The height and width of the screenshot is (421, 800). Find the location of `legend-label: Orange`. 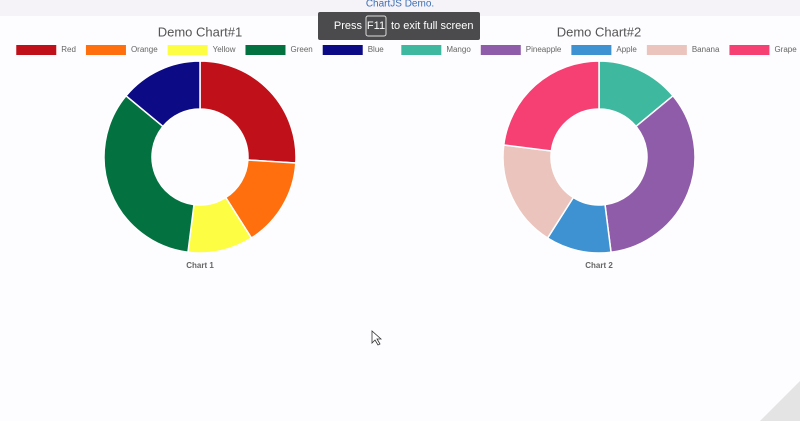

legend-label: Orange is located at coordinates (144, 49).